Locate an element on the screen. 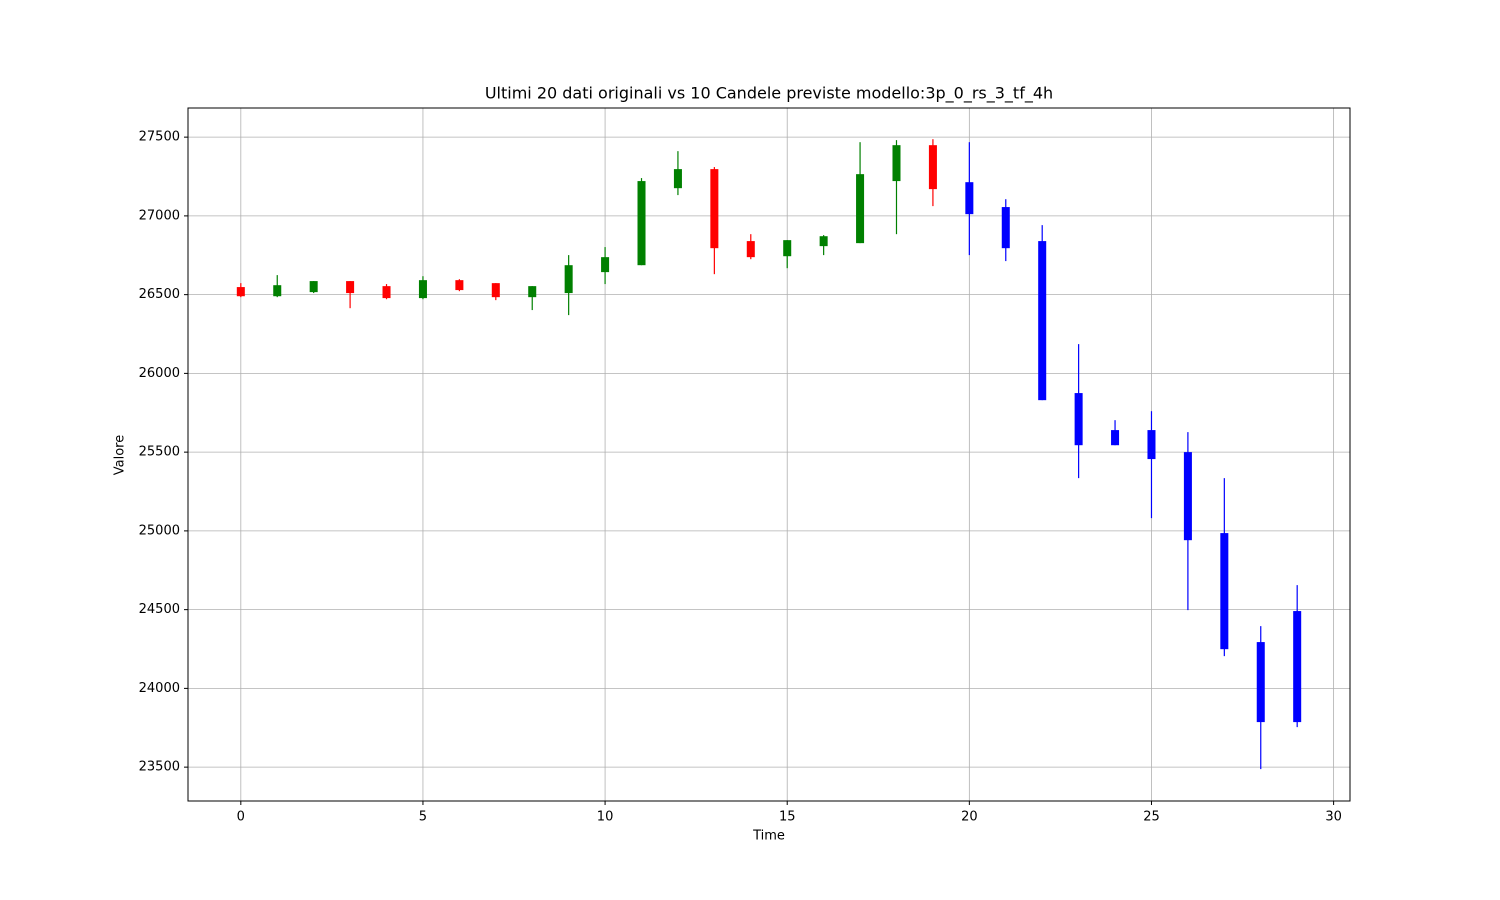 This screenshot has height=900, width=1500. x-tick-label: 5 is located at coordinates (423, 817).